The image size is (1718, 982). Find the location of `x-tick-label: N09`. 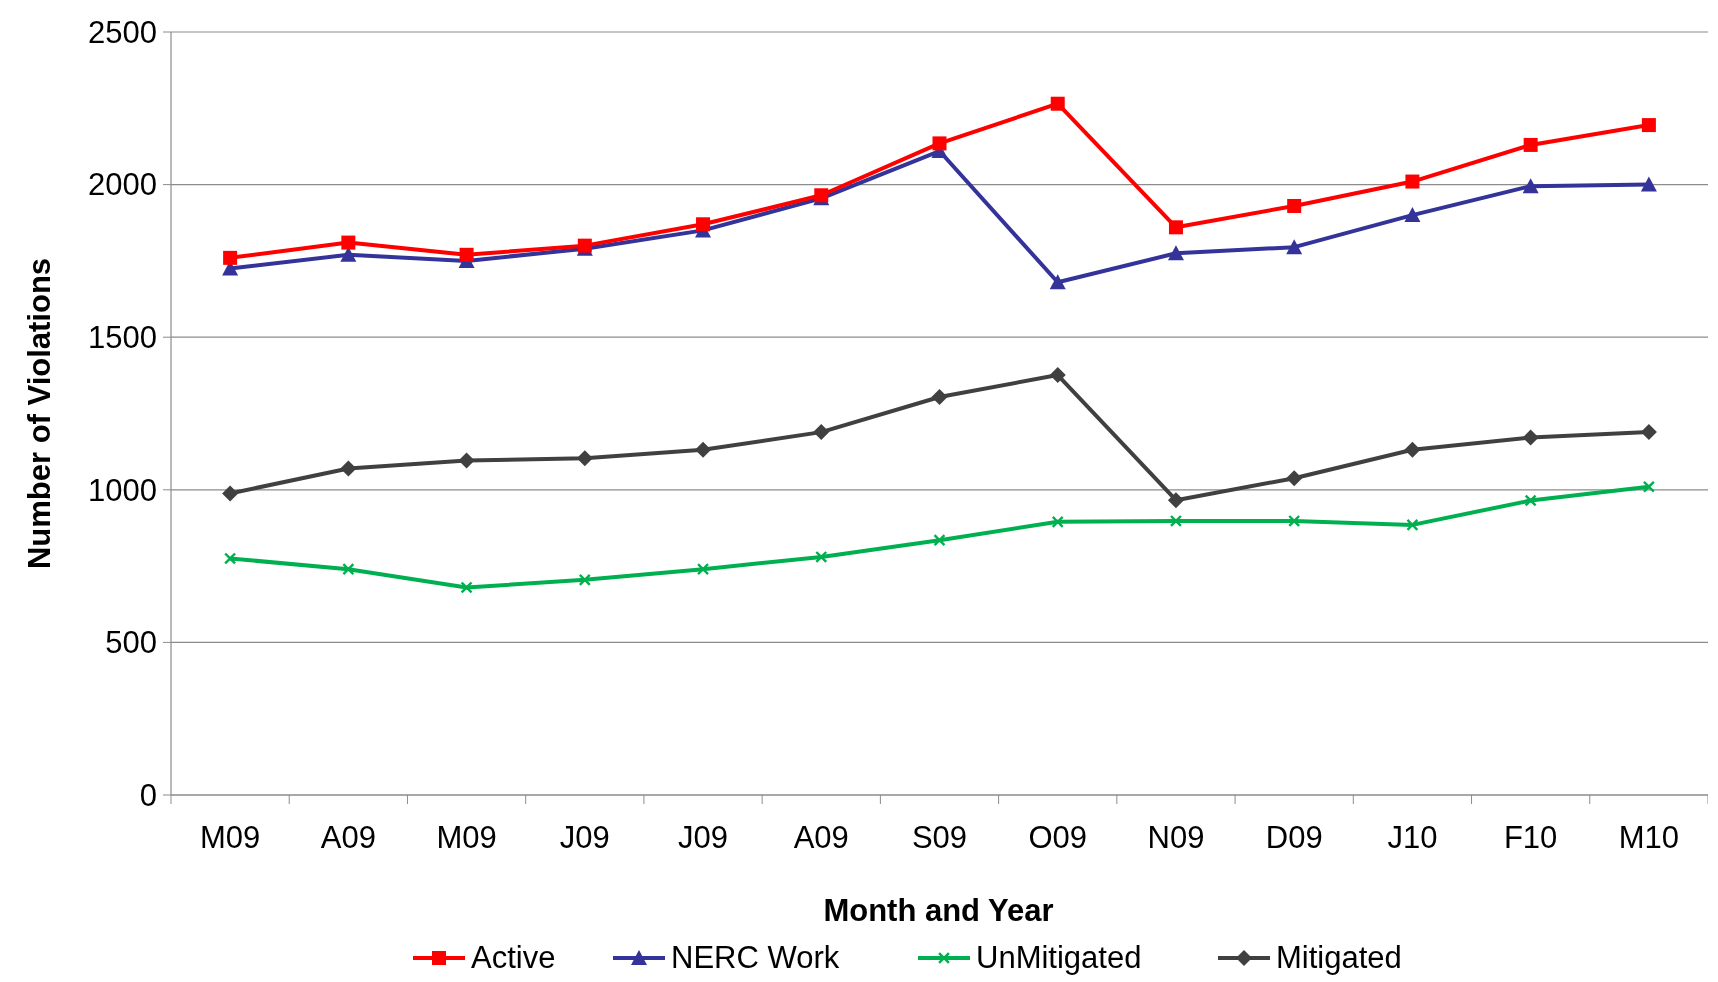

x-tick-label: N09 is located at coordinates (1176, 837).